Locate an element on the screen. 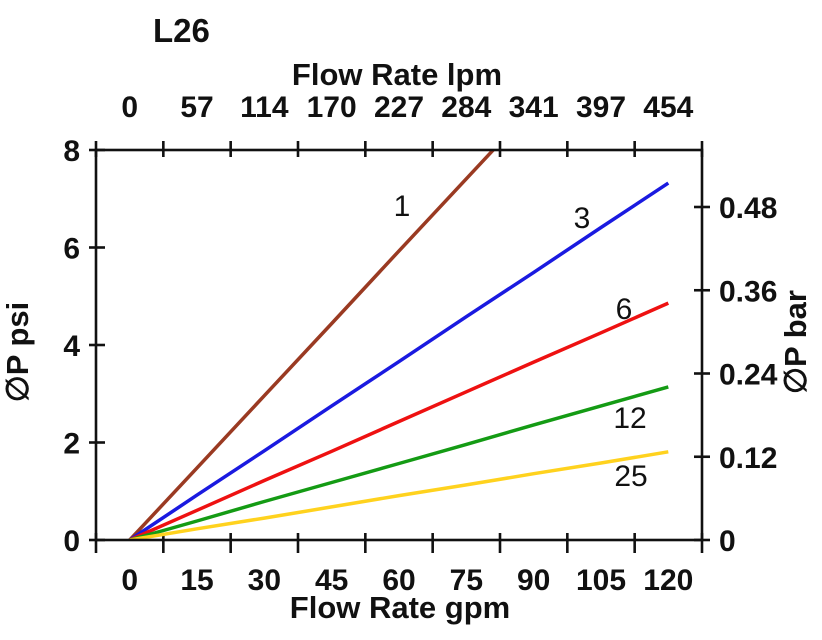 This screenshot has height=640, width=822. chart-title: L26 is located at coordinates (181, 30).